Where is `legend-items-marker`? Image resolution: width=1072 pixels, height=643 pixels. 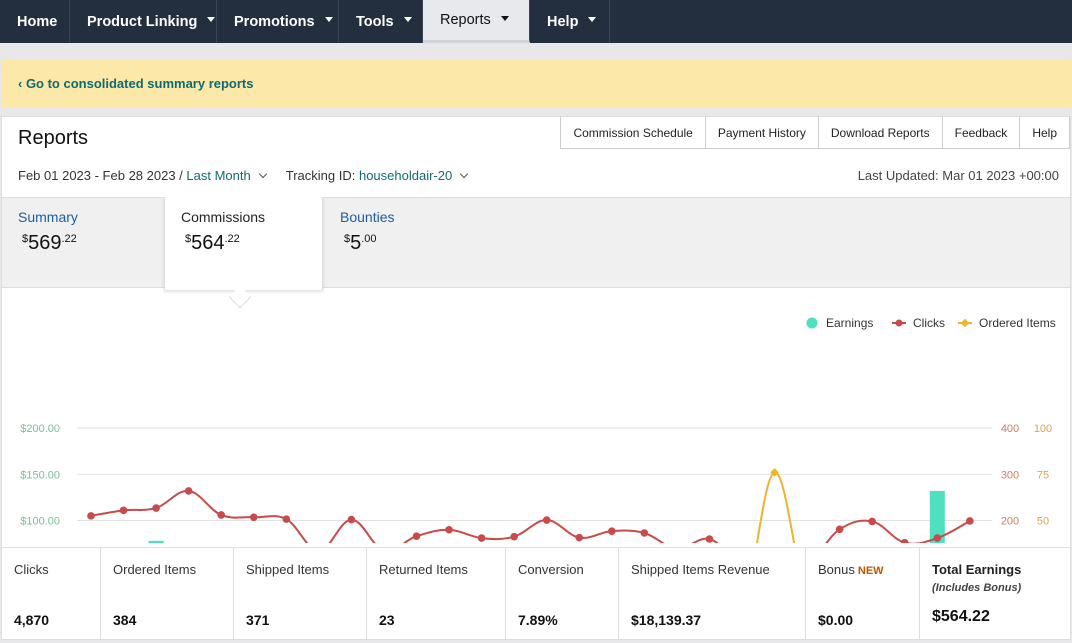
legend-items-marker is located at coordinates (965, 323).